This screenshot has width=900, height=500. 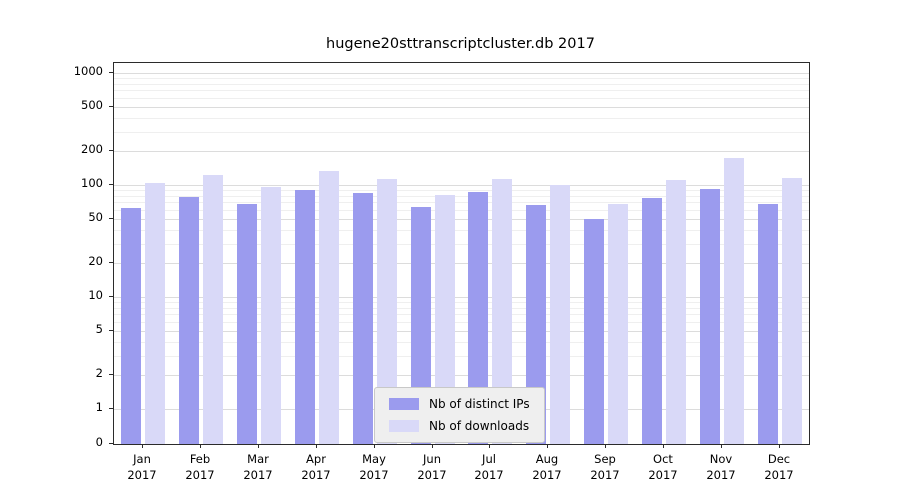 I want to click on y-tick-label: 200, so click(x=92, y=149).